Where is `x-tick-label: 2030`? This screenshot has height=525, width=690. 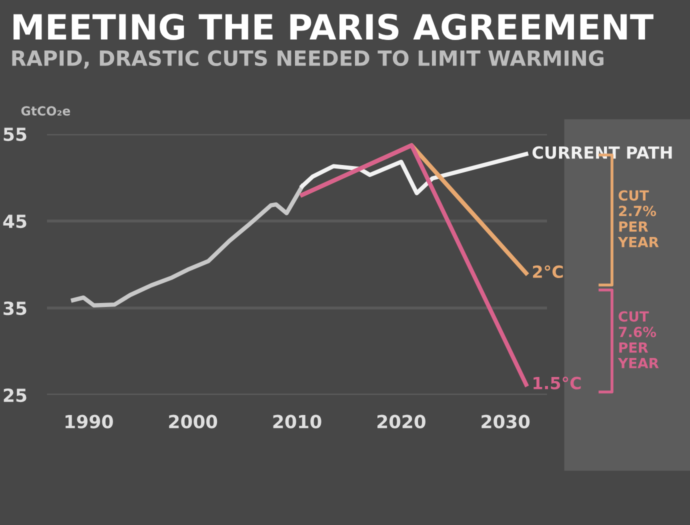 x-tick-label: 2030 is located at coordinates (506, 421).